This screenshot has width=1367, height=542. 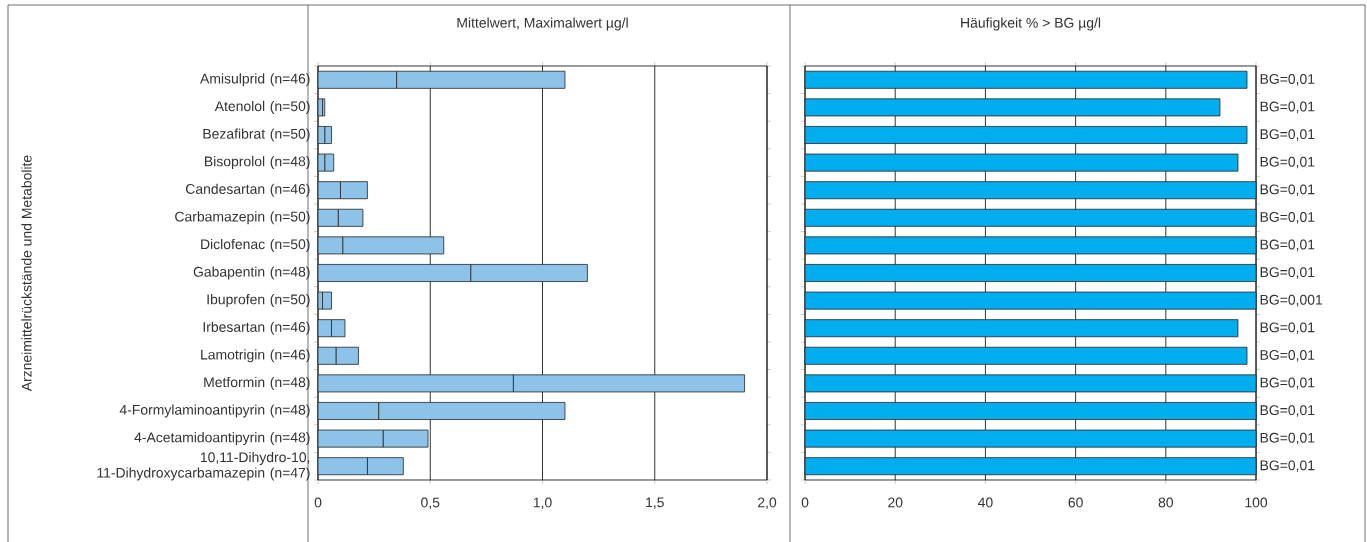 I want to click on y-tick-label: Diclofenac (n=50), so click(x=255, y=245).